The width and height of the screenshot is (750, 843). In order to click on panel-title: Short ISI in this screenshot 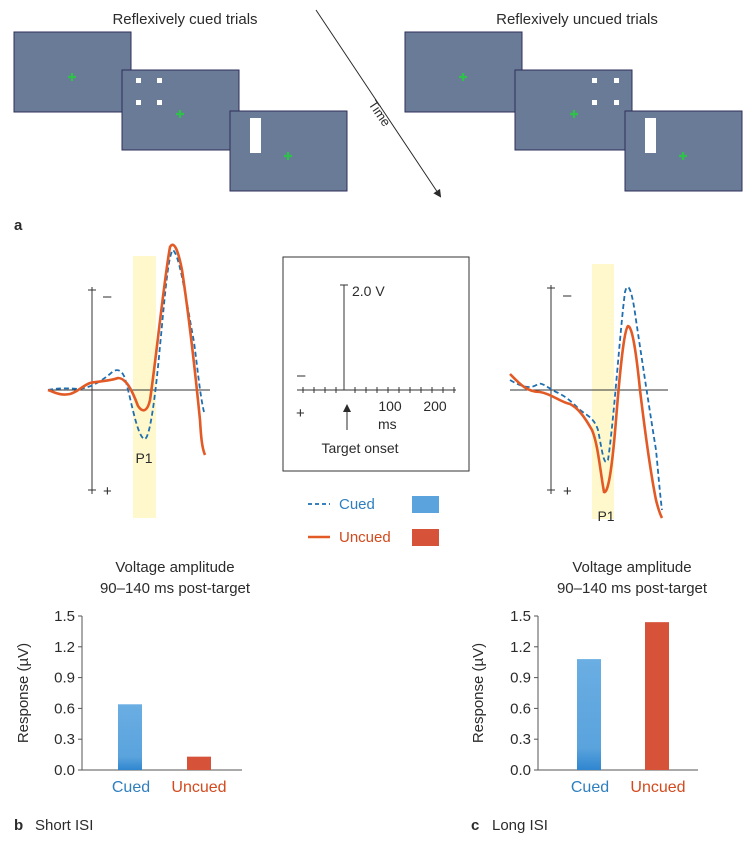, I will do `click(64, 825)`.